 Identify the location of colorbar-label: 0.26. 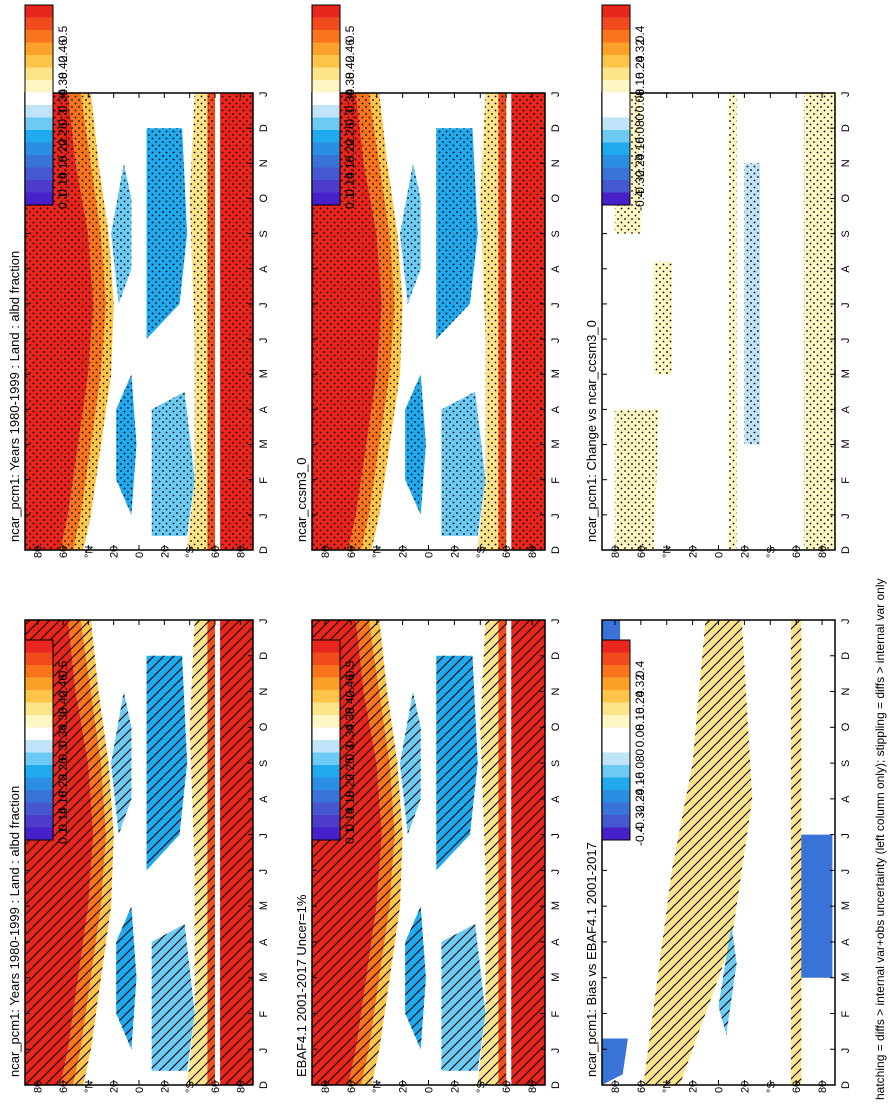
(63, 769).